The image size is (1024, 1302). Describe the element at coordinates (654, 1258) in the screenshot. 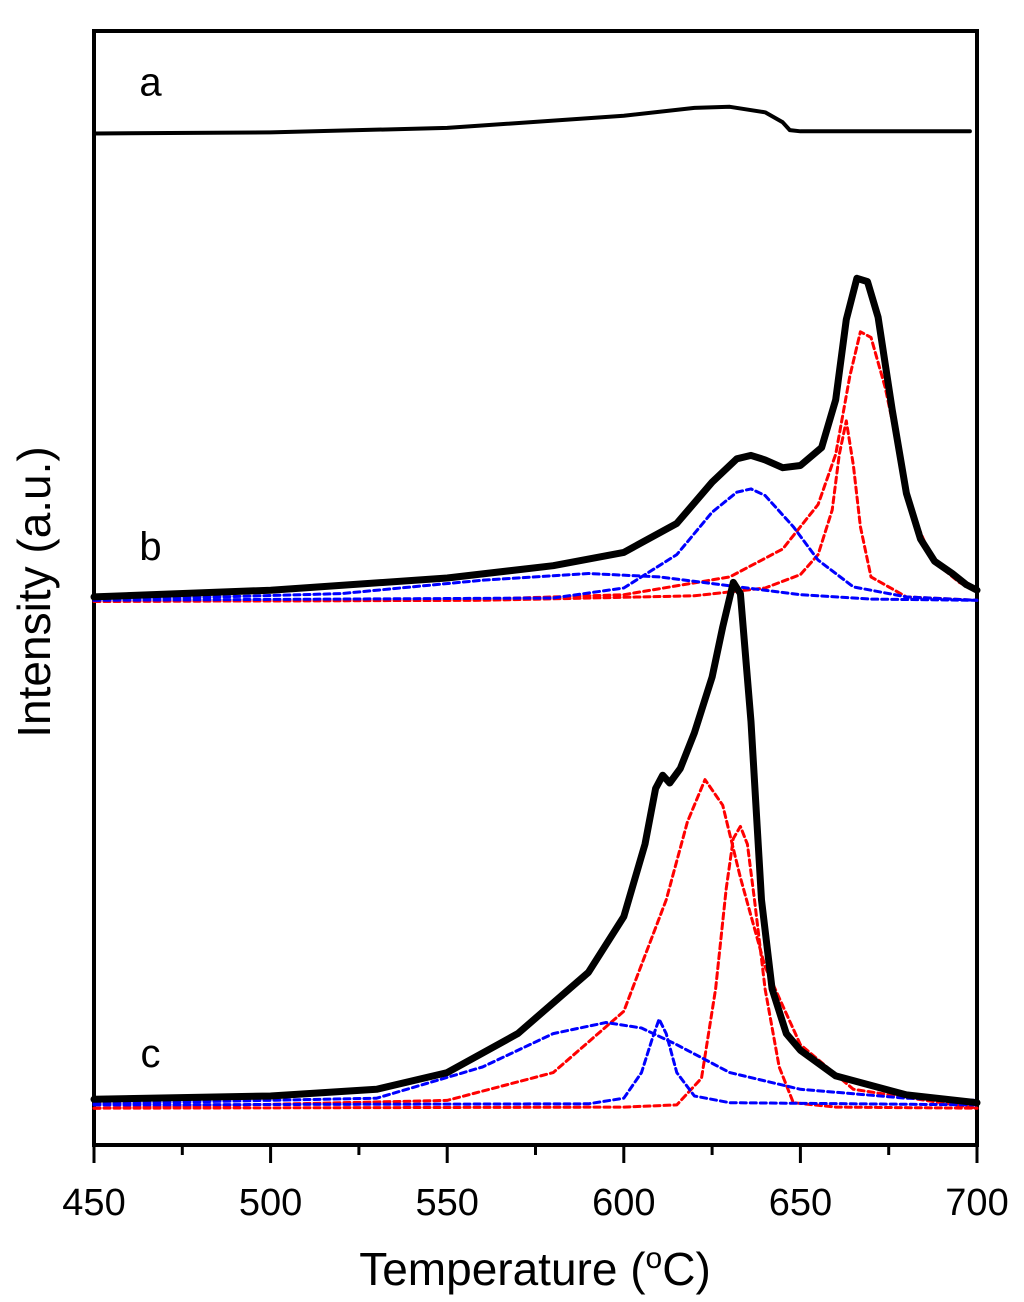

I see `x-axis-title-superscript: o` at that location.